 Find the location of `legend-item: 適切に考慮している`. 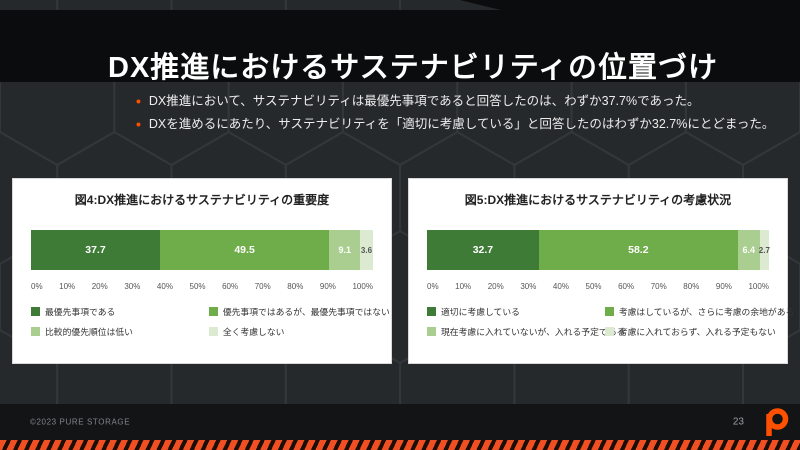

legend-item: 適切に考慮している is located at coordinates (516, 311).